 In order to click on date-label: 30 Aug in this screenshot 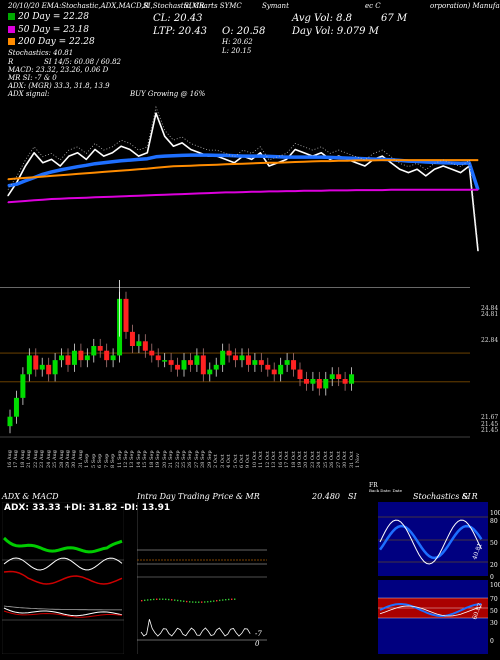, I will do `click(74, 459)`.